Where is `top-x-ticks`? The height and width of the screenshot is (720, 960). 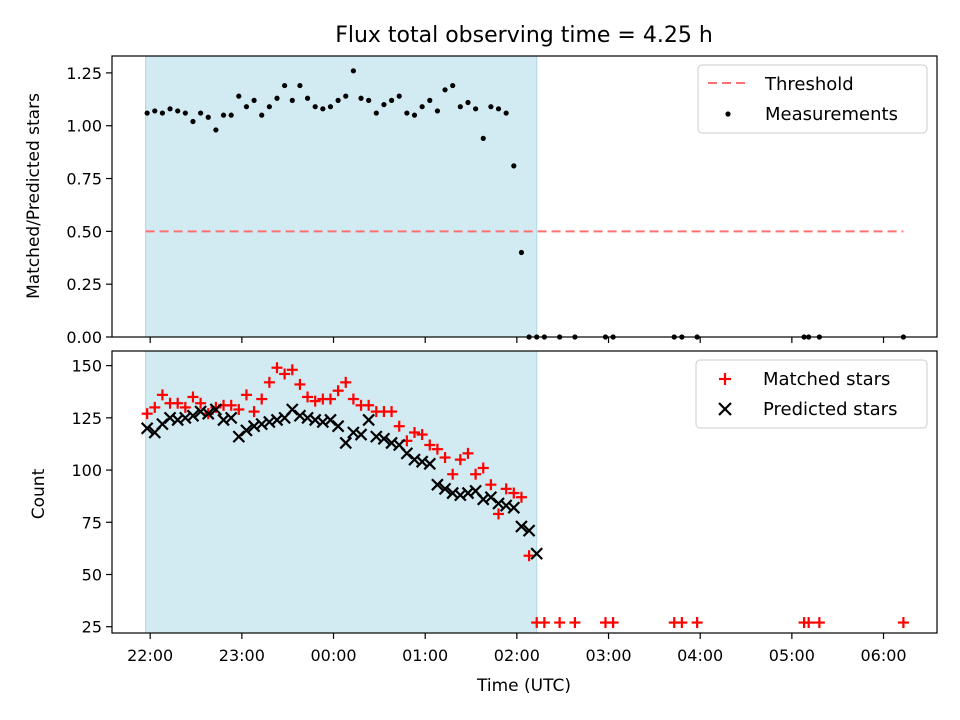
top-x-ticks is located at coordinates (517, 340).